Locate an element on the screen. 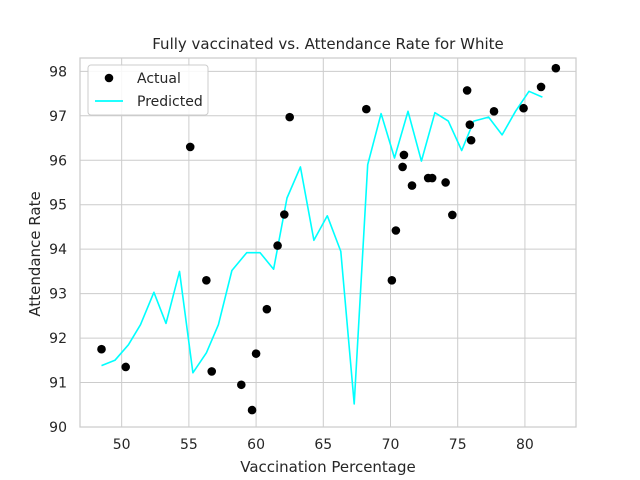 This screenshot has height=480, width=640. legend-label: Predicted is located at coordinates (170, 102).